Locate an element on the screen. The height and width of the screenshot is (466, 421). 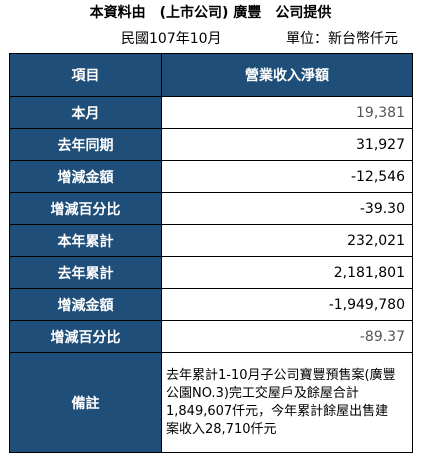
table-row: 增減百分比 -39.30 is located at coordinates (211, 208).